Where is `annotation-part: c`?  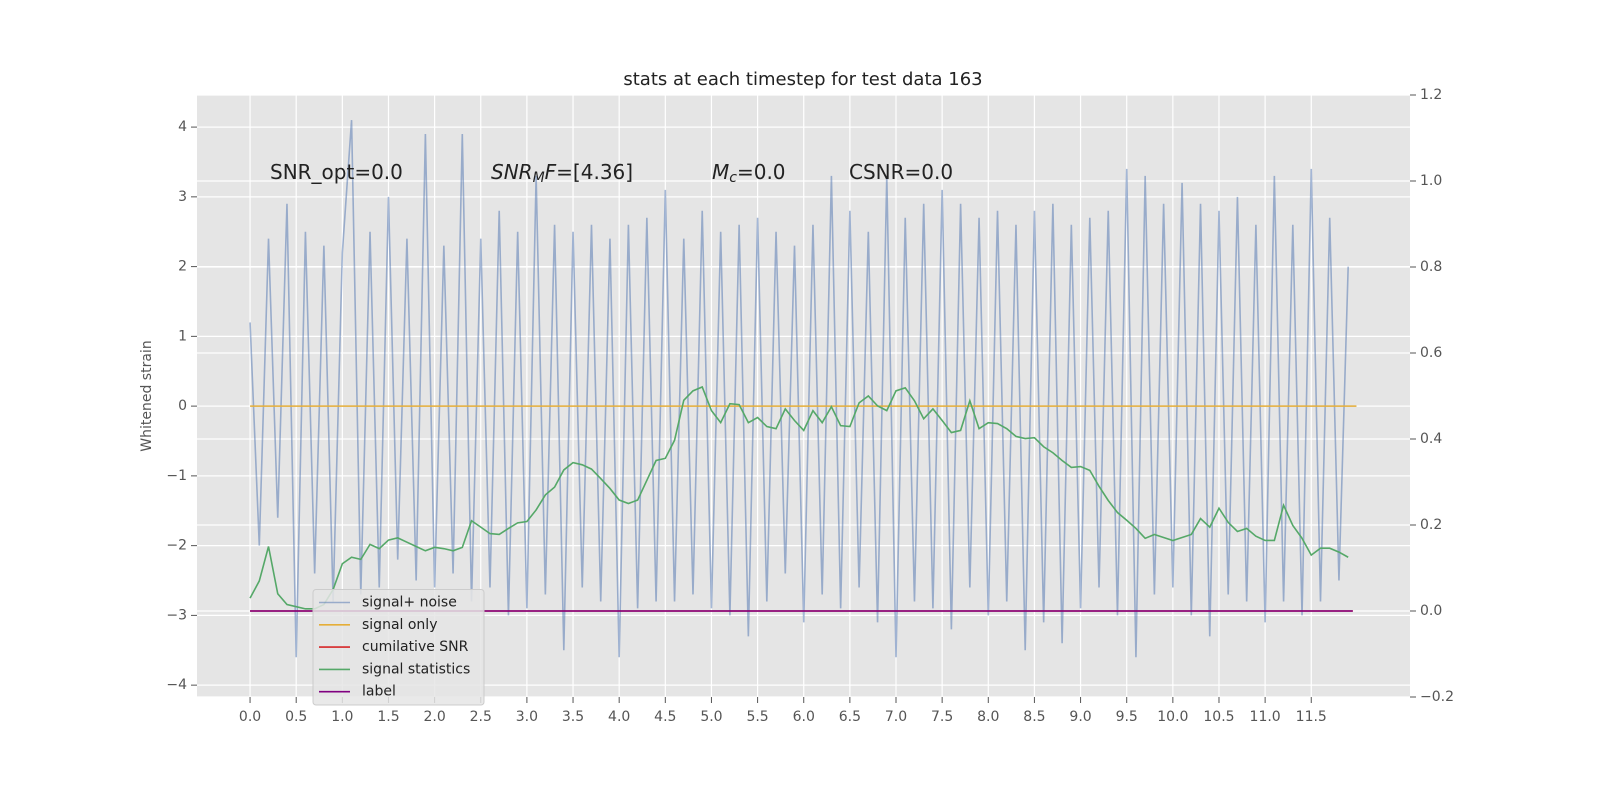
annotation-part: c is located at coordinates (733, 178).